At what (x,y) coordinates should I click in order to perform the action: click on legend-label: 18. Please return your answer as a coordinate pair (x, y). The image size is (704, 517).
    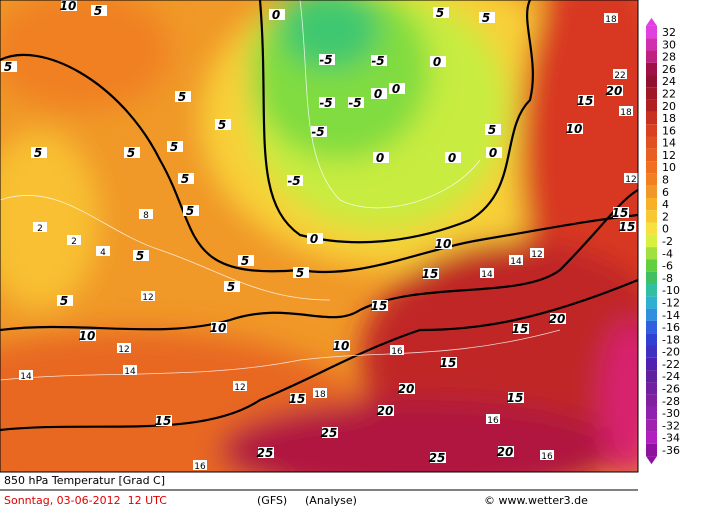
    Looking at the image, I should click on (669, 118).